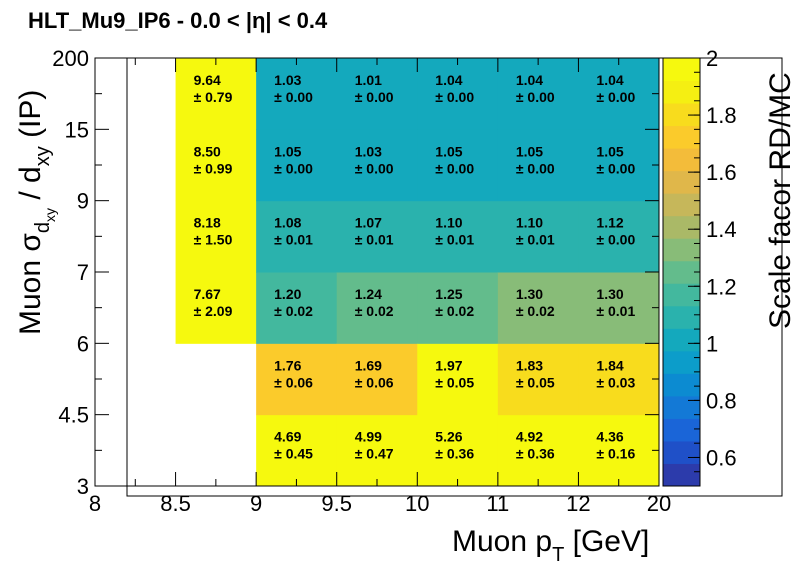 The height and width of the screenshot is (572, 796). I want to click on cell-value-label: 4.36, so click(609, 437).